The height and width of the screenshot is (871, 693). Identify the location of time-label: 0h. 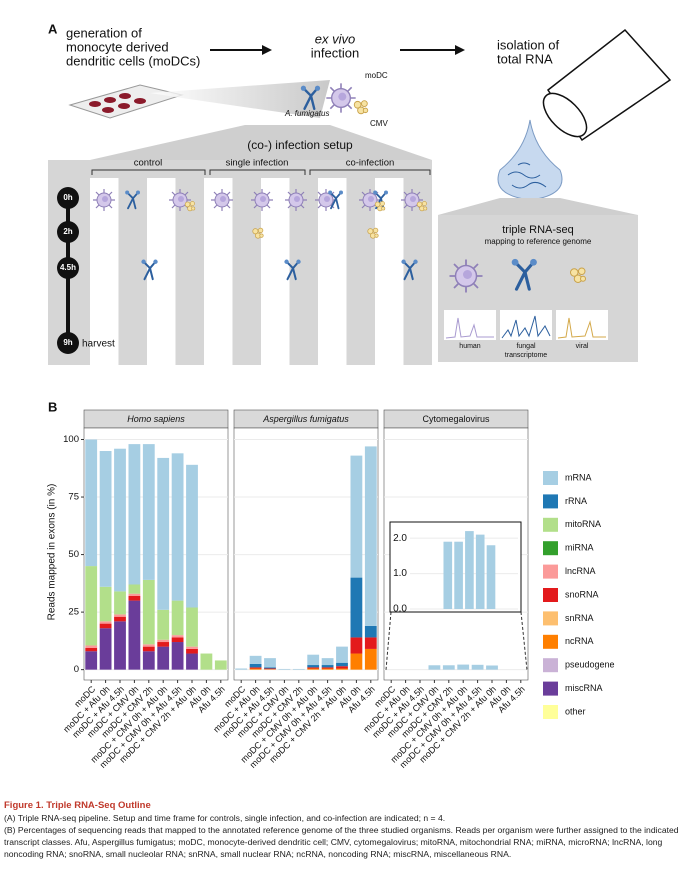
(67, 197).